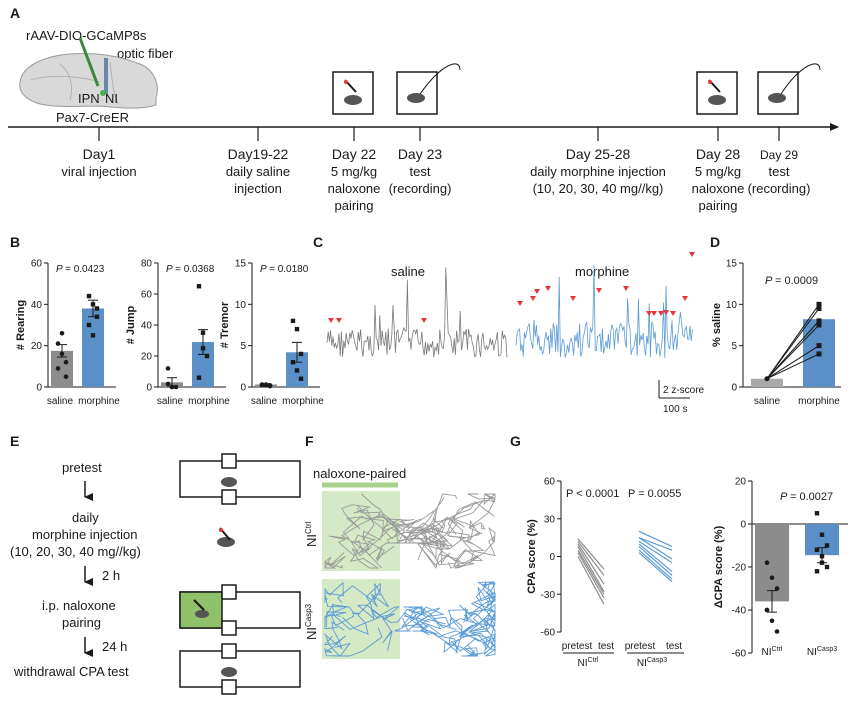  I want to click on timeline-day-label: Day19-22, so click(258, 154).